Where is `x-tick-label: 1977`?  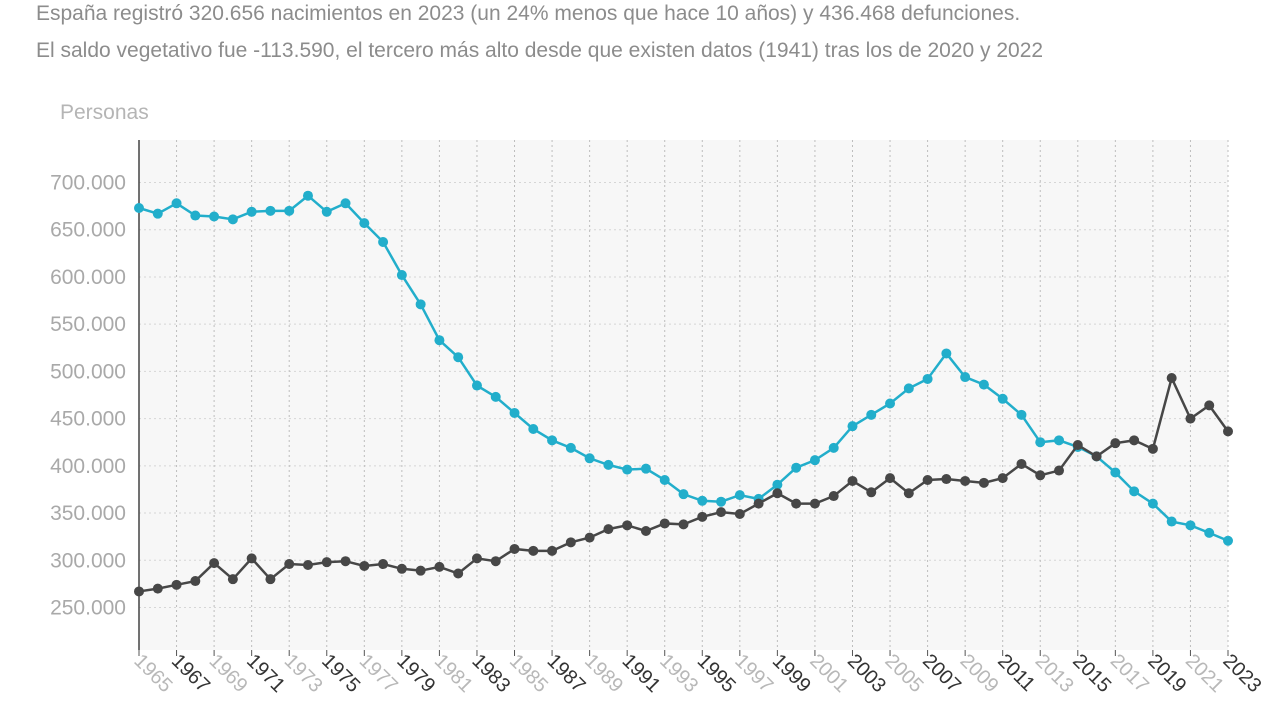
x-tick-label: 1977 is located at coordinates (378, 673).